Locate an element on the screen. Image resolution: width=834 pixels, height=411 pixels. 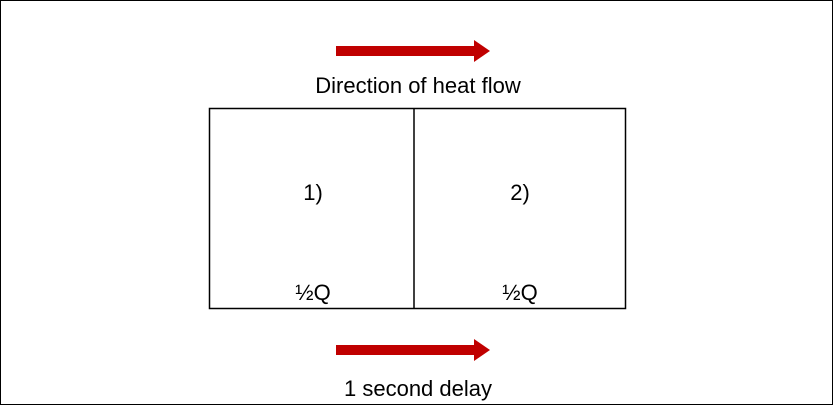
box-label: 1) is located at coordinates (313, 192).